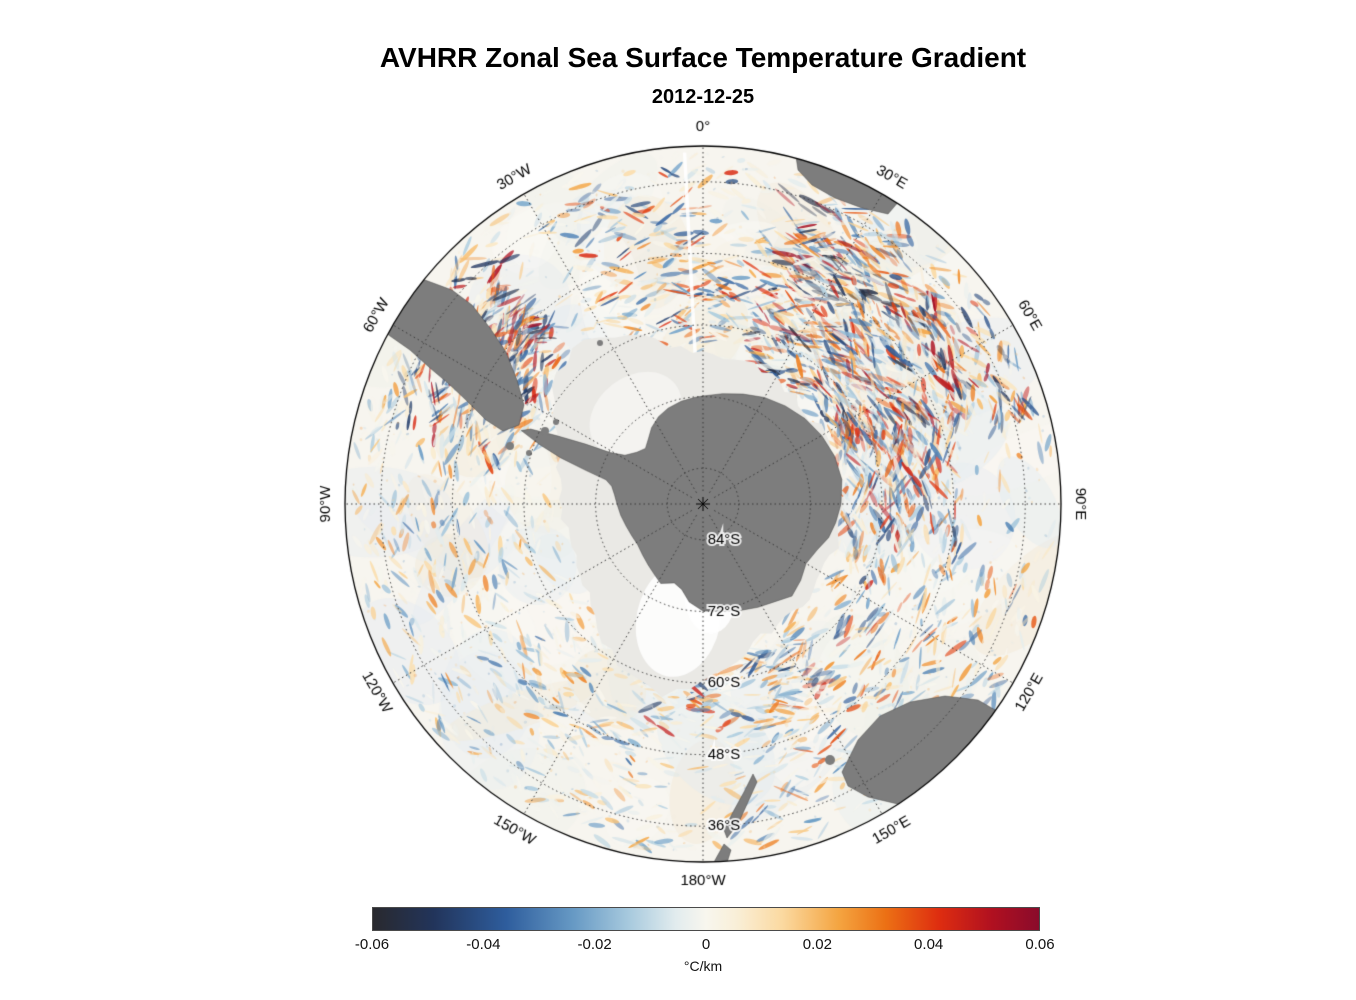  What do you see at coordinates (594, 944) in the screenshot?
I see `colorbar-tick-label: -0.02` at bounding box center [594, 944].